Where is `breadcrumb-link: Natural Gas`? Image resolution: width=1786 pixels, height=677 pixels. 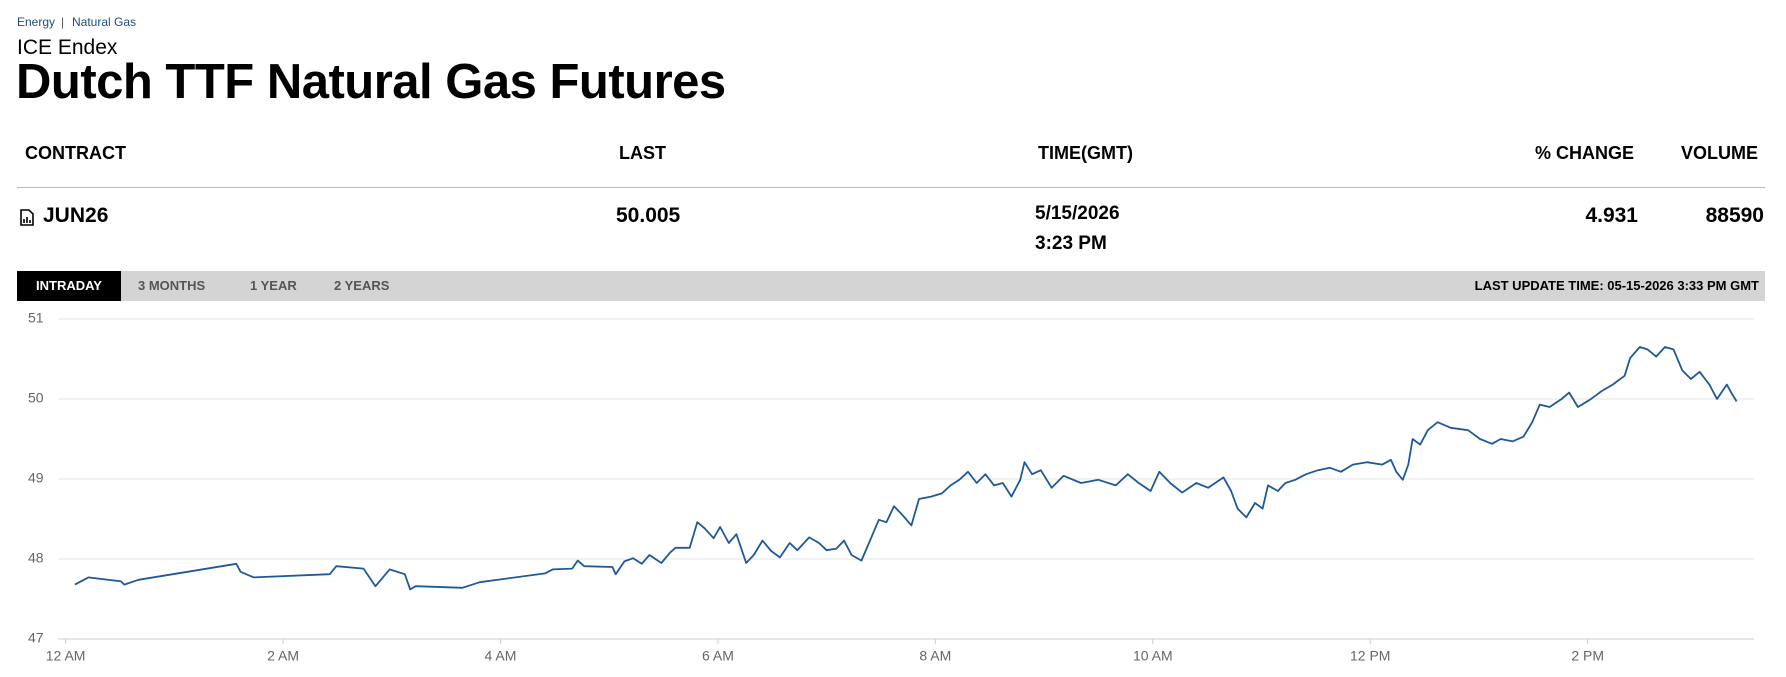
breadcrumb-link: Natural Gas is located at coordinates (104, 22).